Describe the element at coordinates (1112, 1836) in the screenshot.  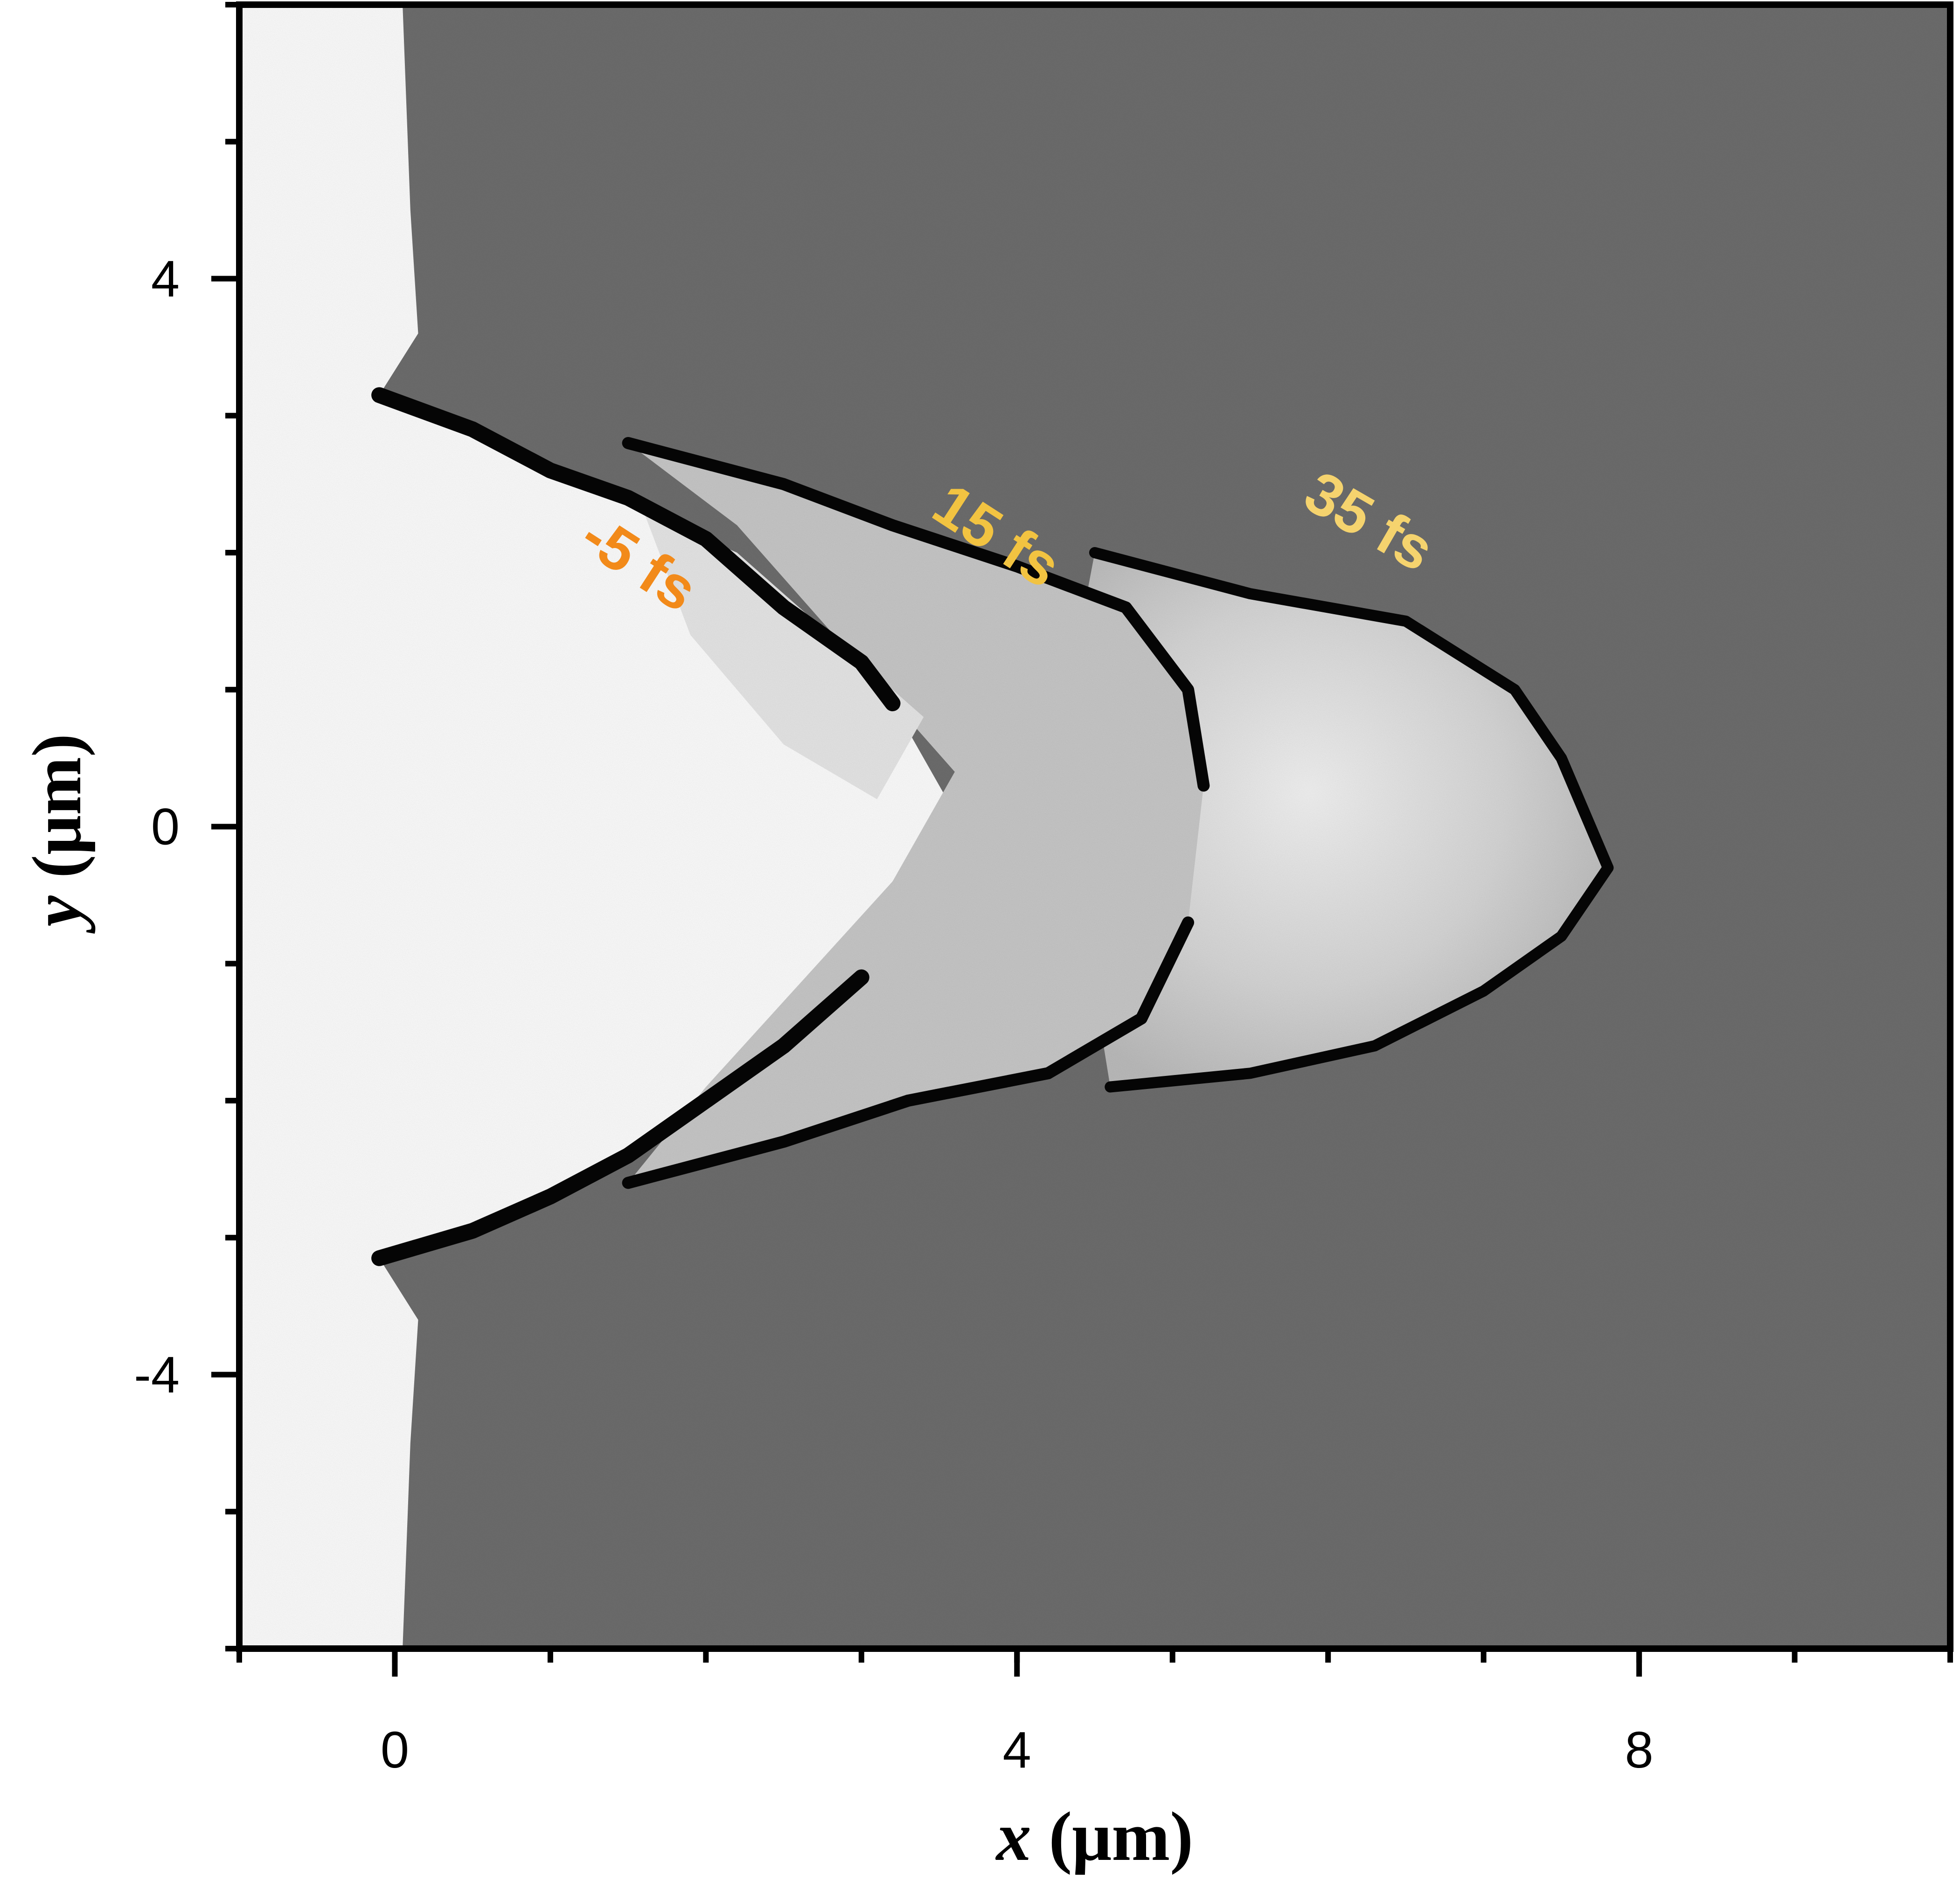
I see `x-axis-unit: (μm)` at that location.